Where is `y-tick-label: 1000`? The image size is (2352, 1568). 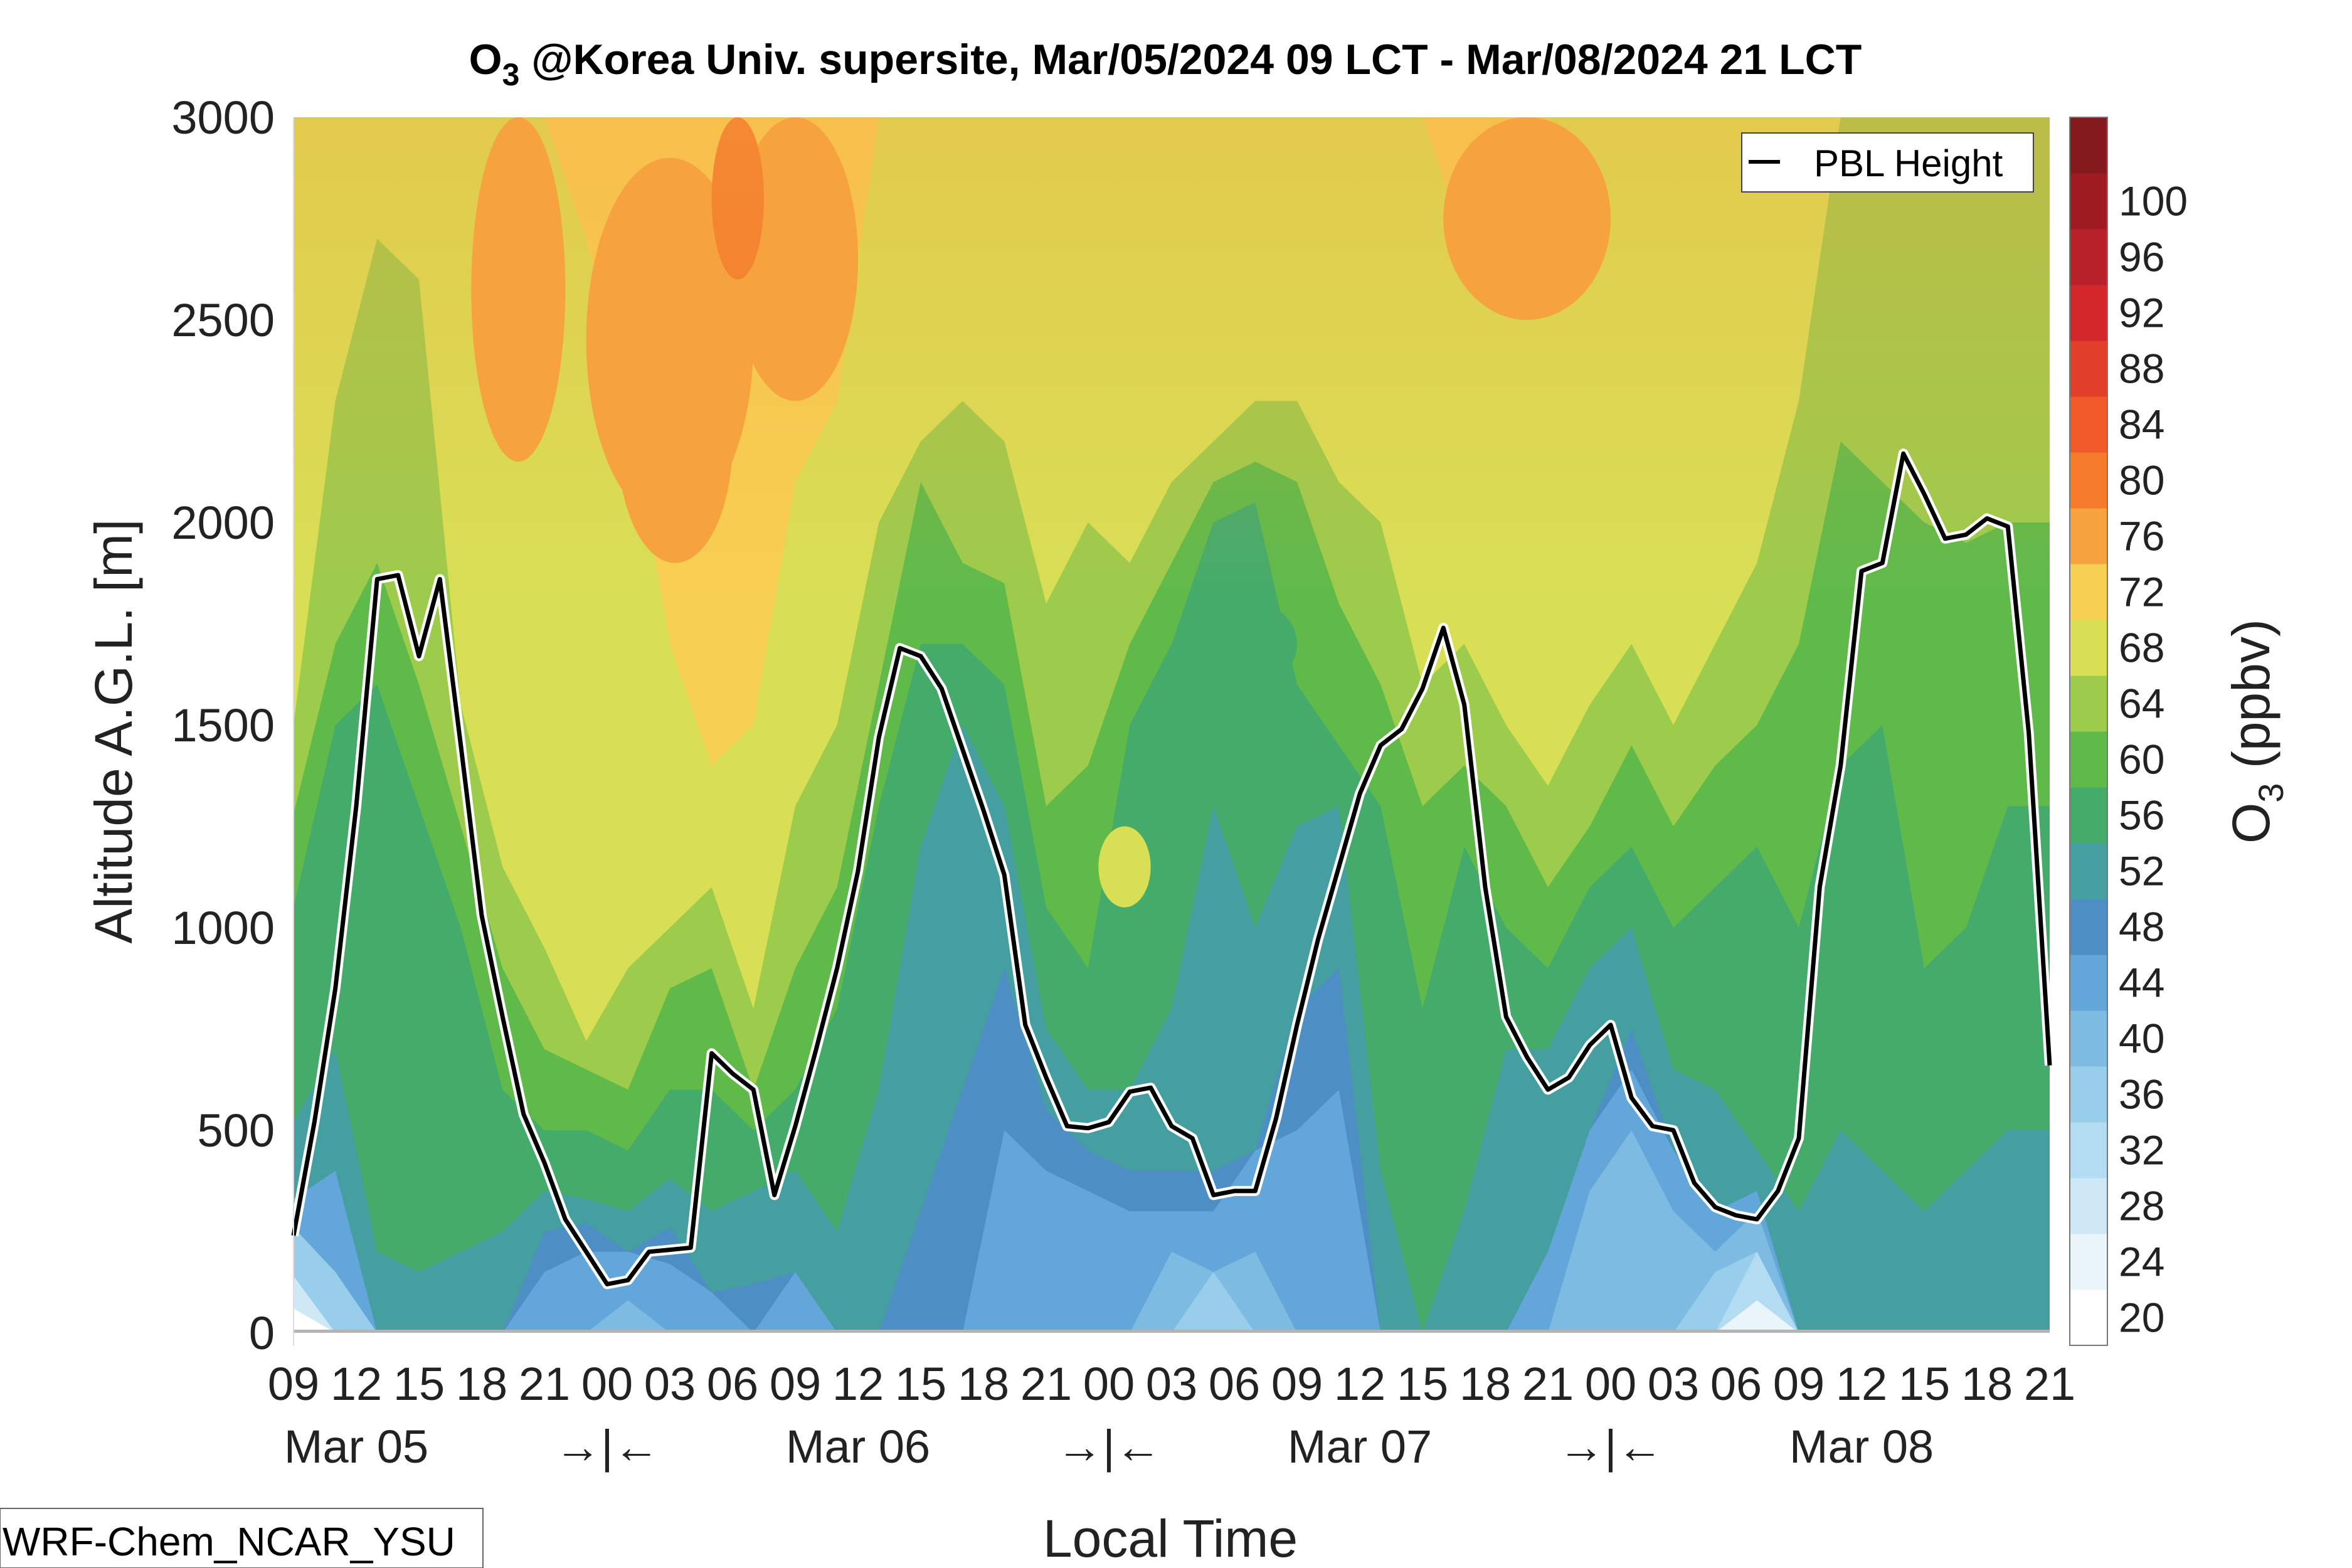 y-tick-label: 1000 is located at coordinates (223, 928).